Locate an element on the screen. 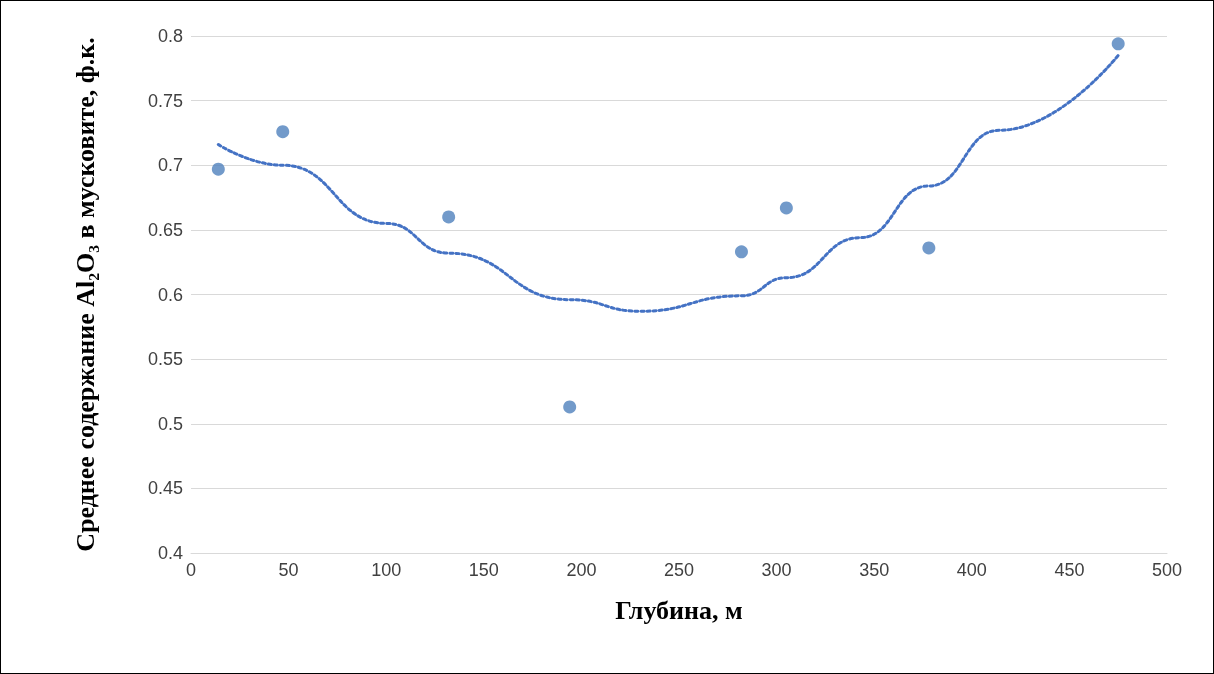 The width and height of the screenshot is (1214, 674). x-tick-label: 50 is located at coordinates (288, 570).